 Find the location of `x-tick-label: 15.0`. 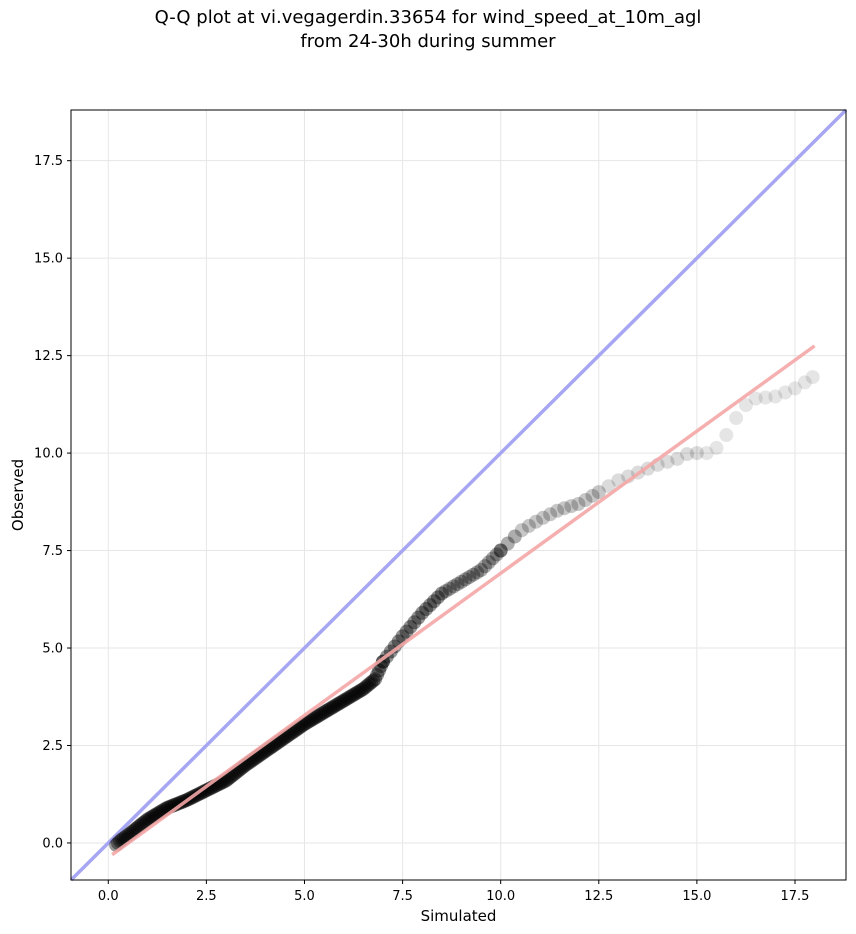

x-tick-label: 15.0 is located at coordinates (696, 896).